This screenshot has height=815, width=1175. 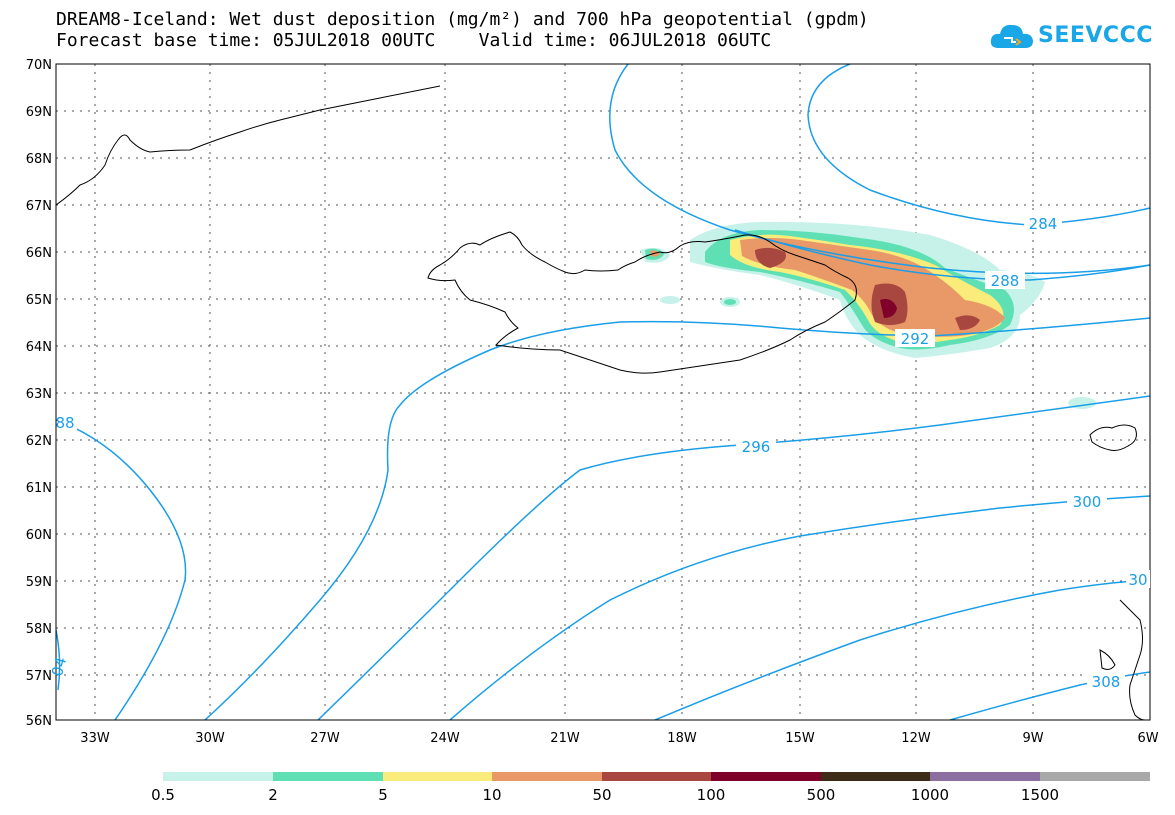 What do you see at coordinates (642, 302) in the screenshot?
I see `iceland-coast` at bounding box center [642, 302].